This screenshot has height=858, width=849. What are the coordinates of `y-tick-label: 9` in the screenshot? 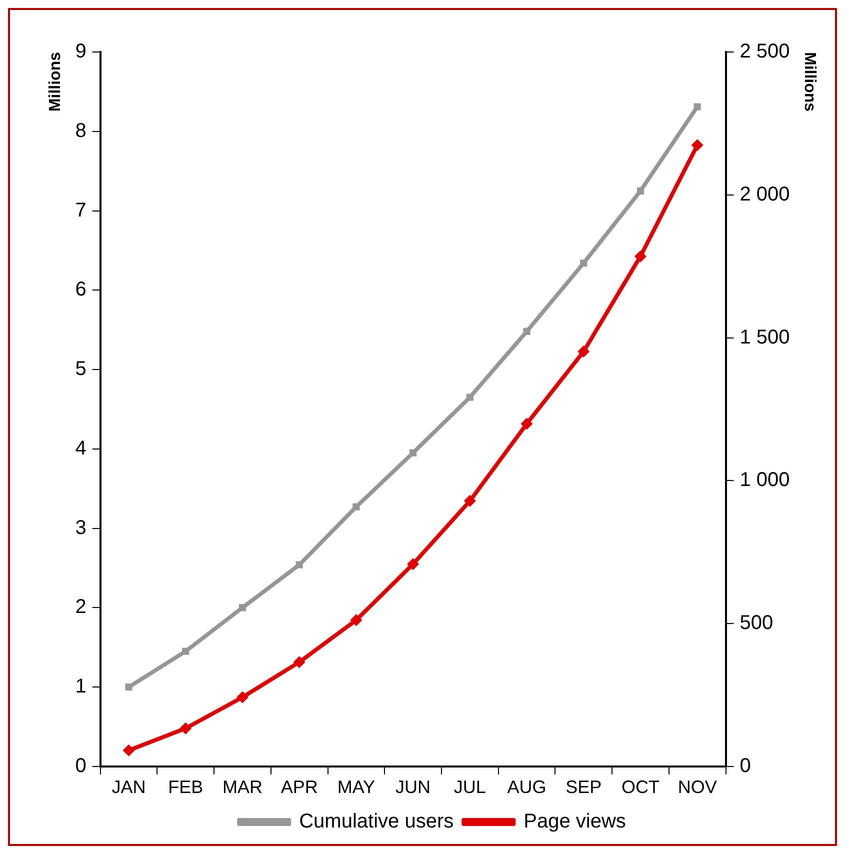 It's located at (80, 51).